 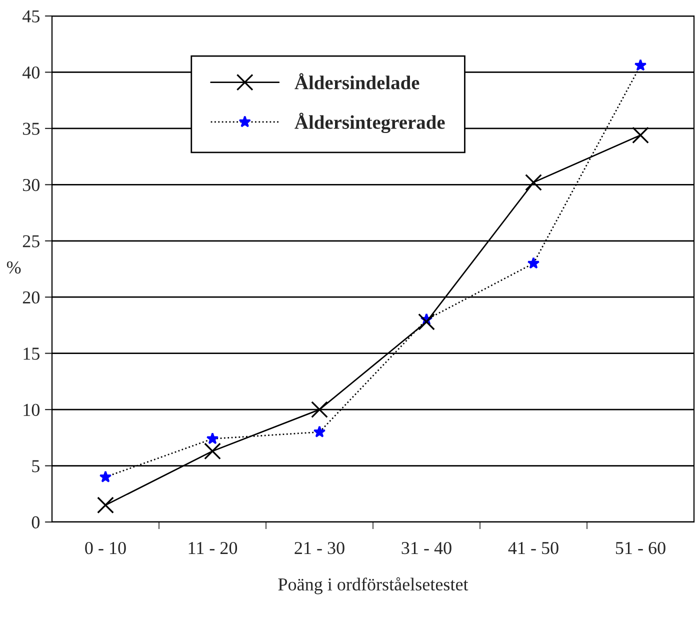 I want to click on legend-label: Åldersintegrerade, so click(x=369, y=123).